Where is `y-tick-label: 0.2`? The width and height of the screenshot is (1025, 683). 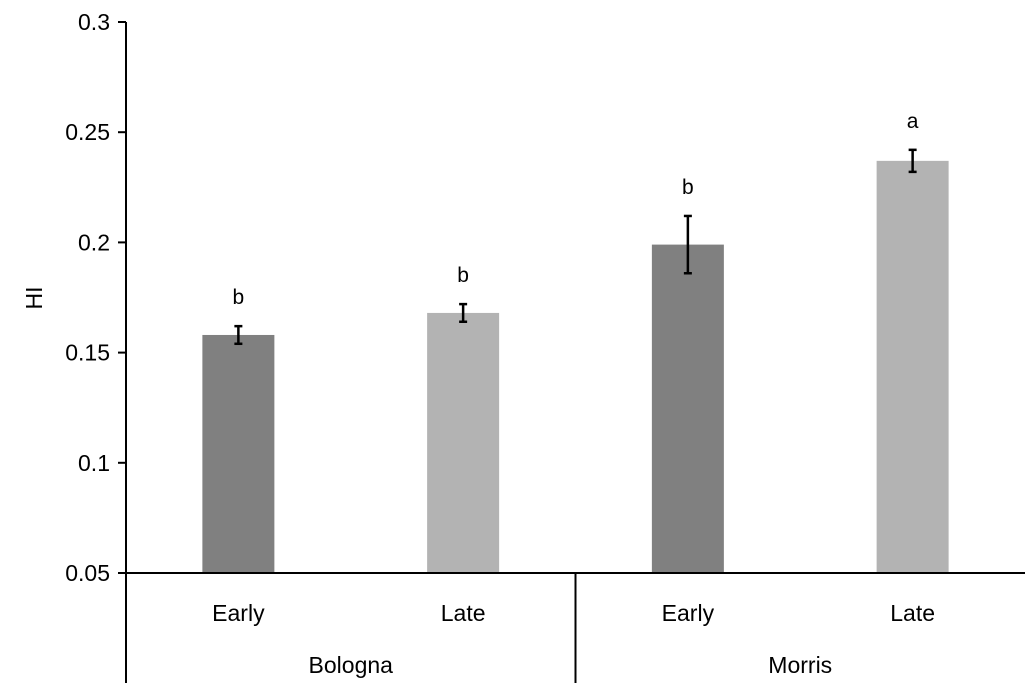
y-tick-label: 0.2 is located at coordinates (94, 242).